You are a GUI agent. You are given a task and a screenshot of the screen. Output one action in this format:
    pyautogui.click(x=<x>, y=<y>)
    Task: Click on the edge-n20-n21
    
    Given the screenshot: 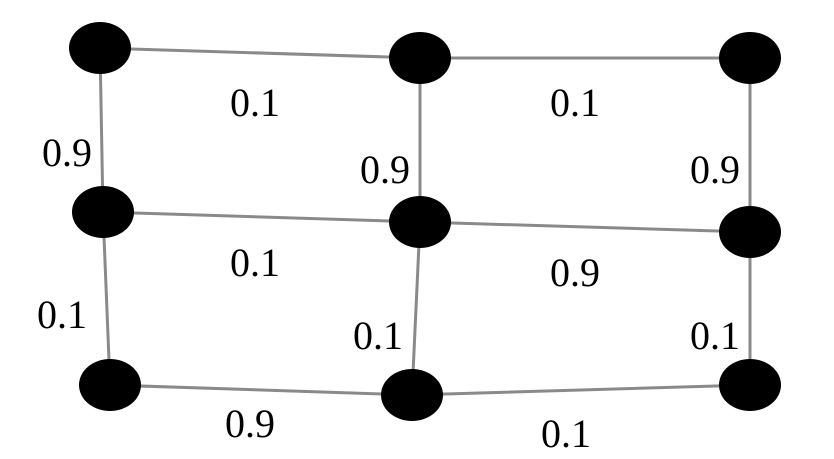 What is the action you would take?
    pyautogui.click(x=261, y=390)
    